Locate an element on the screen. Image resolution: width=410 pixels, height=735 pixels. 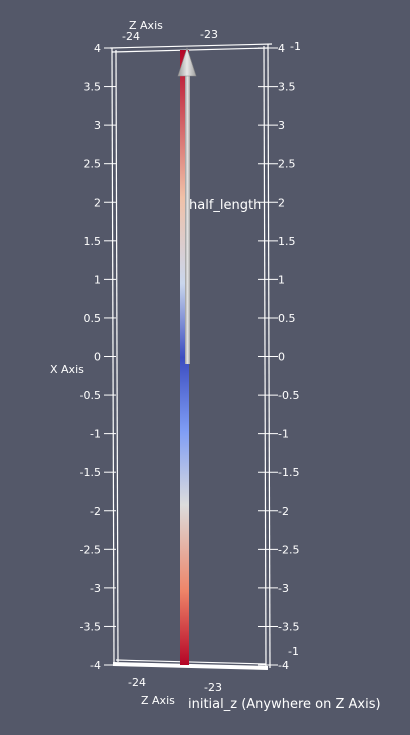
arrow-shaft is located at coordinates (187, 218).